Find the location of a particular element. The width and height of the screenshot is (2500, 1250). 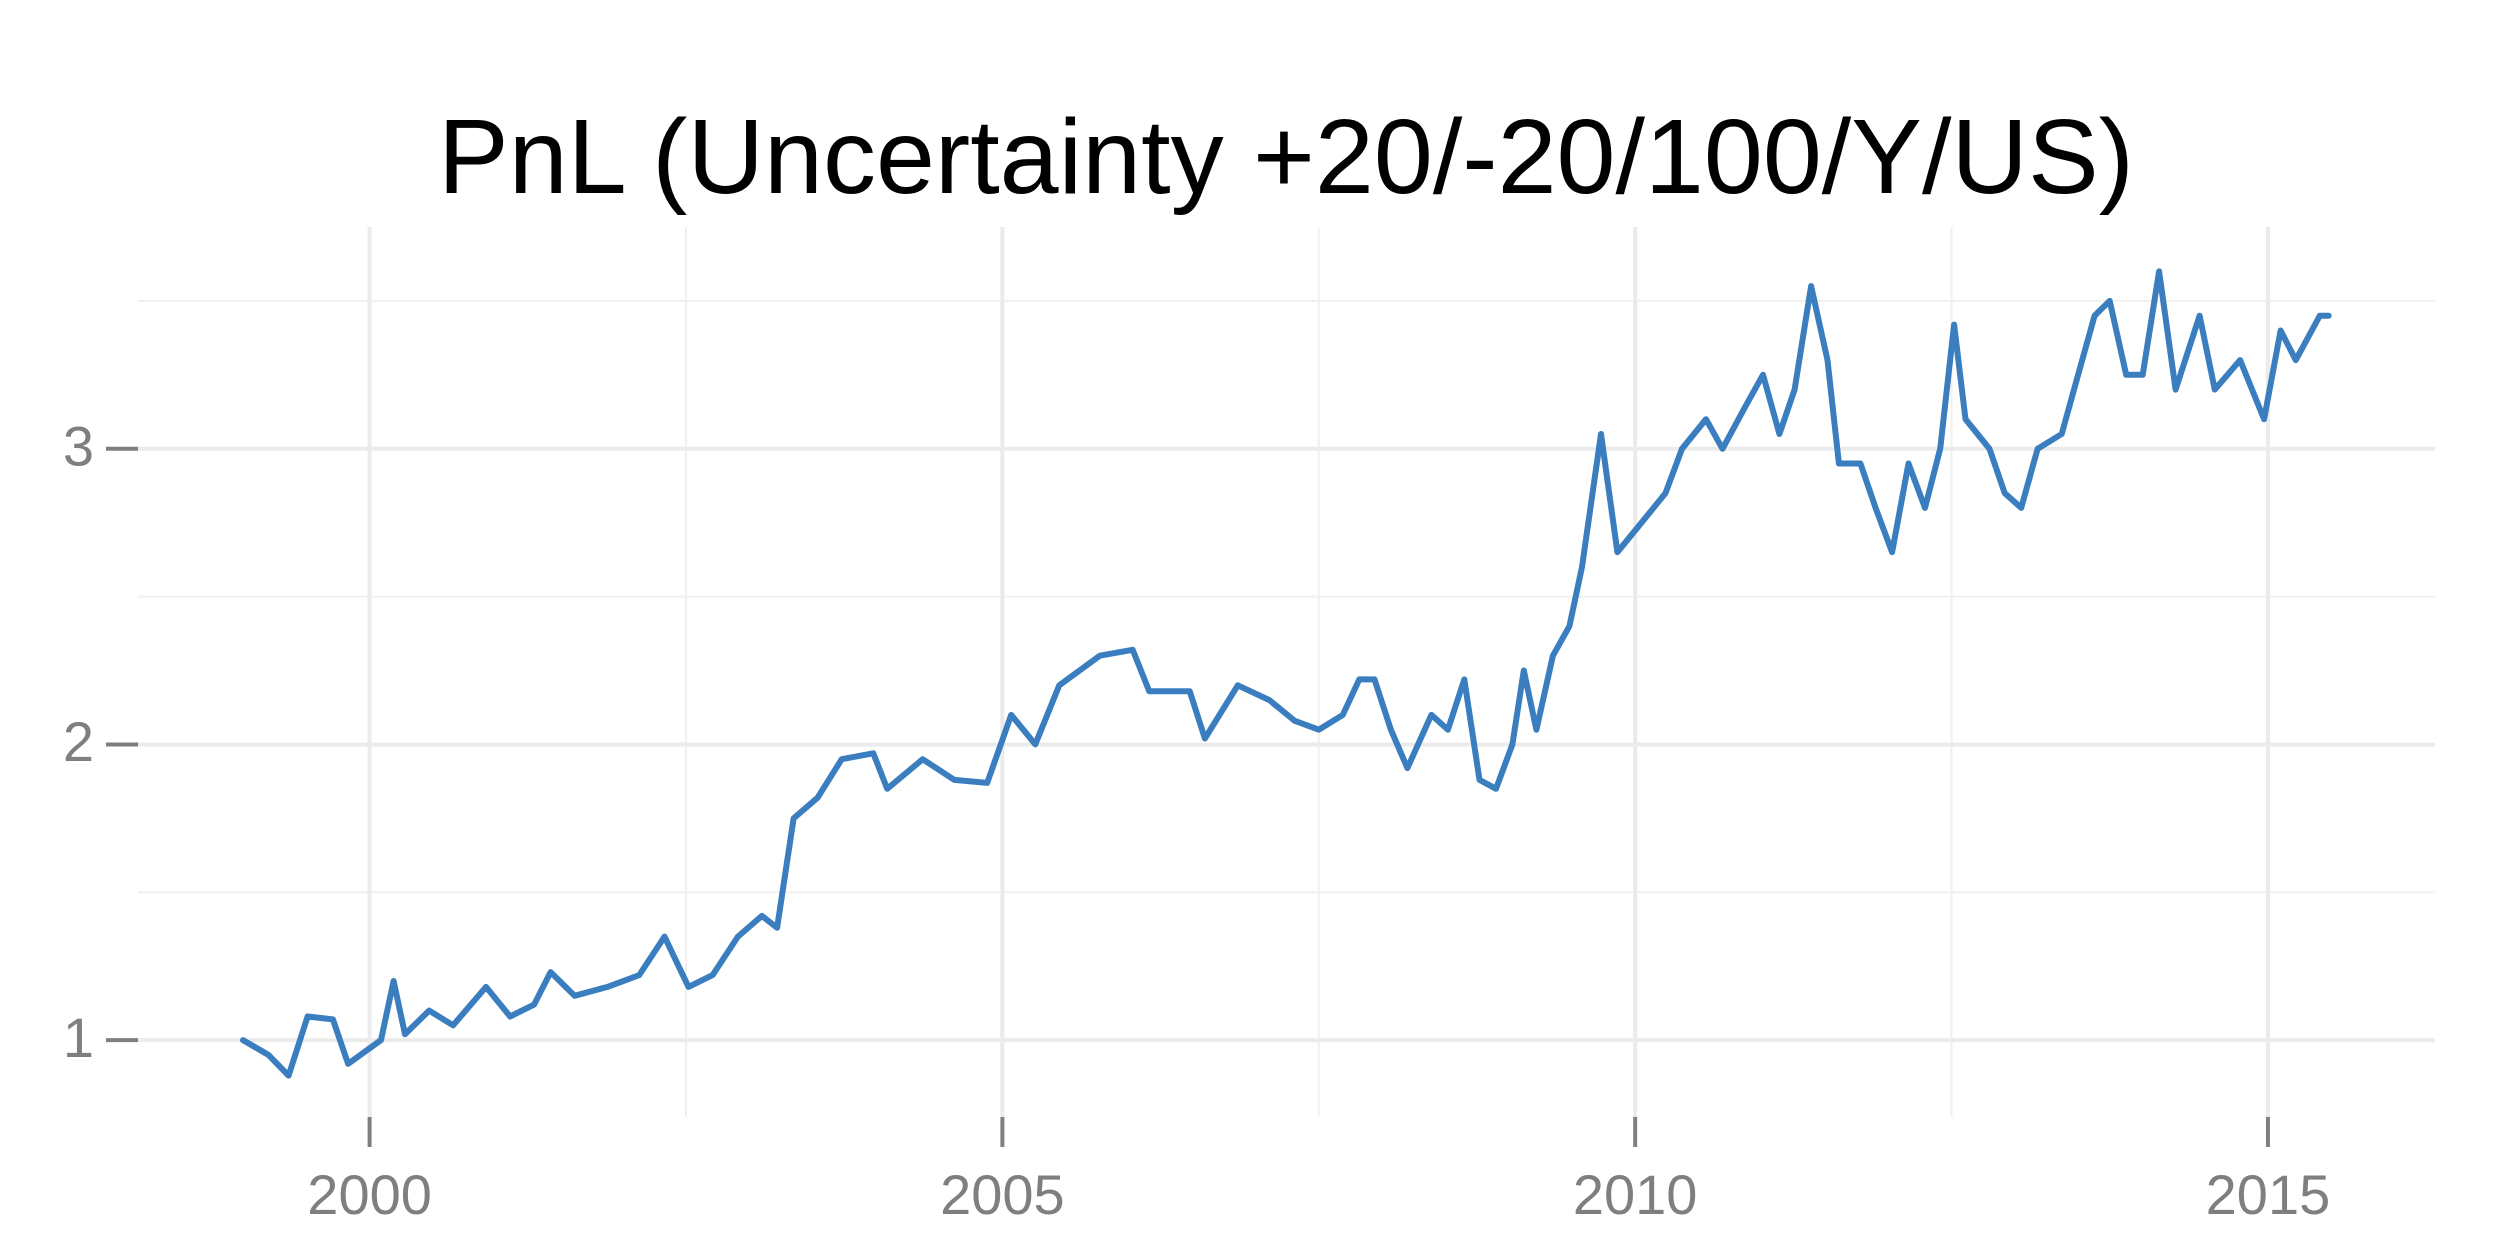

y-tick-label: 2 is located at coordinates (78, 741).